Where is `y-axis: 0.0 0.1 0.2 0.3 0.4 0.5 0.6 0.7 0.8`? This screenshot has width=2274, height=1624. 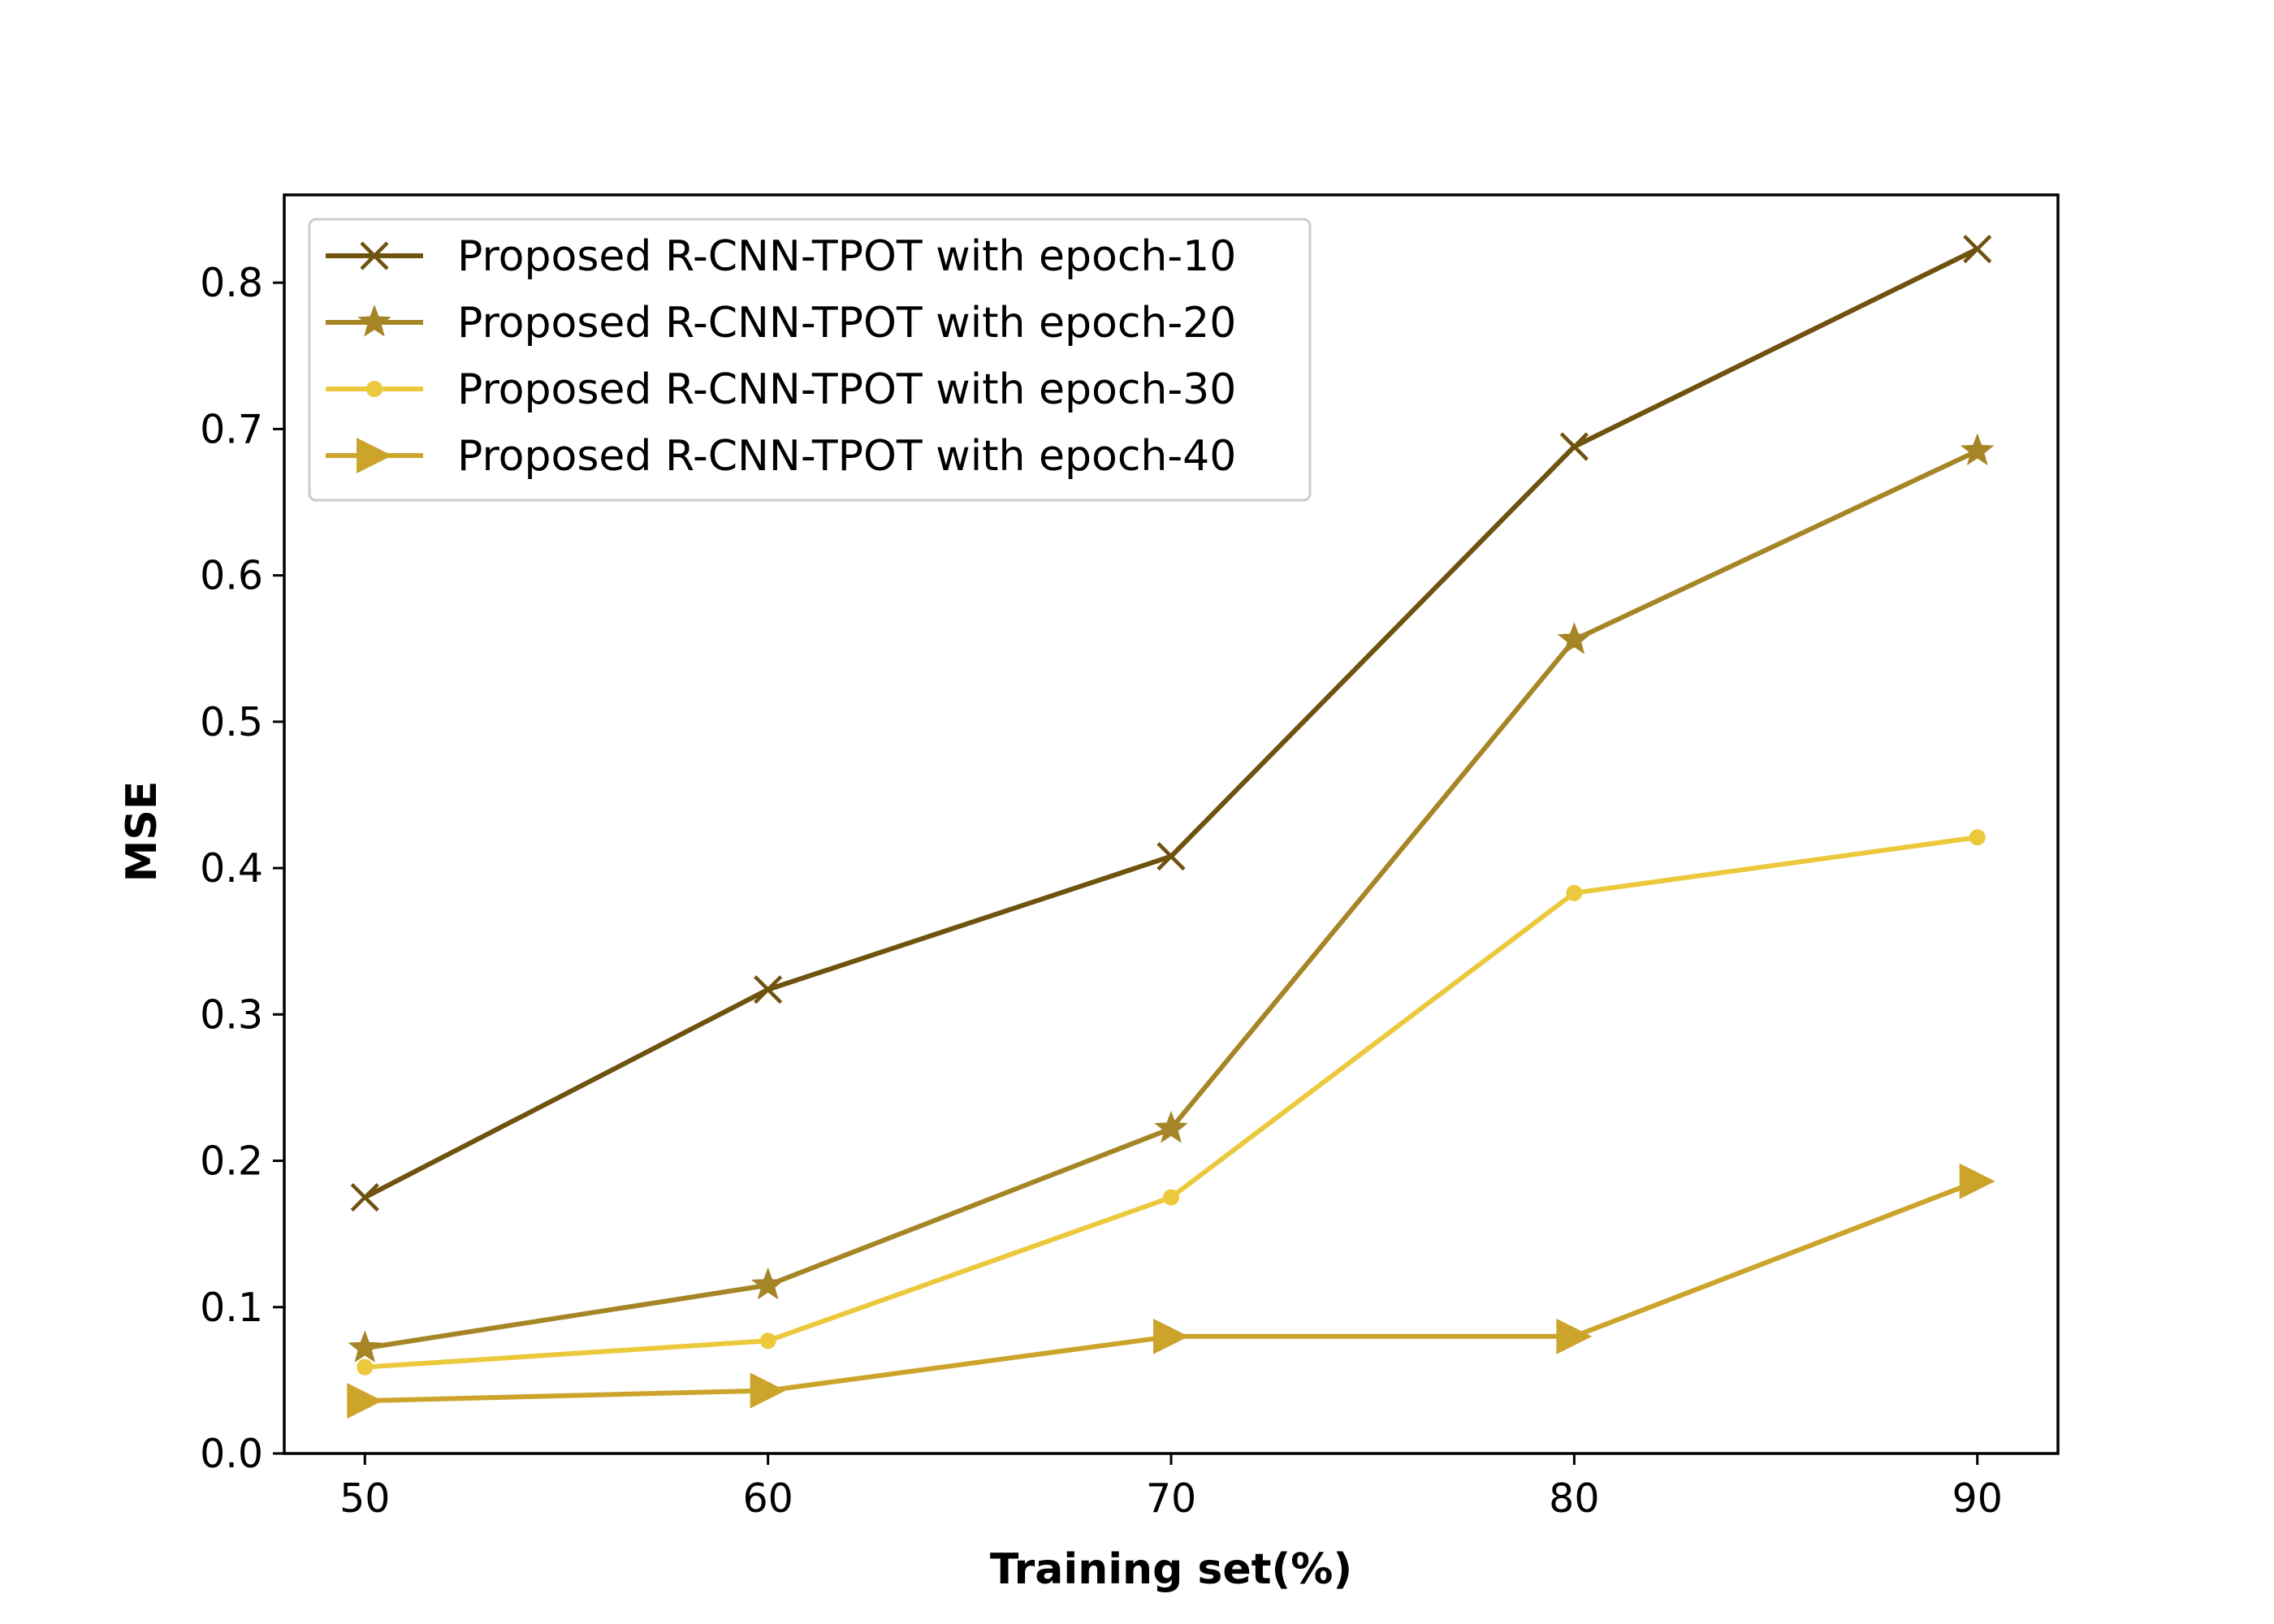
y-axis: 0.0 0.1 0.2 0.3 0.4 0.5 0.6 0.7 0.8 is located at coordinates (242, 868).